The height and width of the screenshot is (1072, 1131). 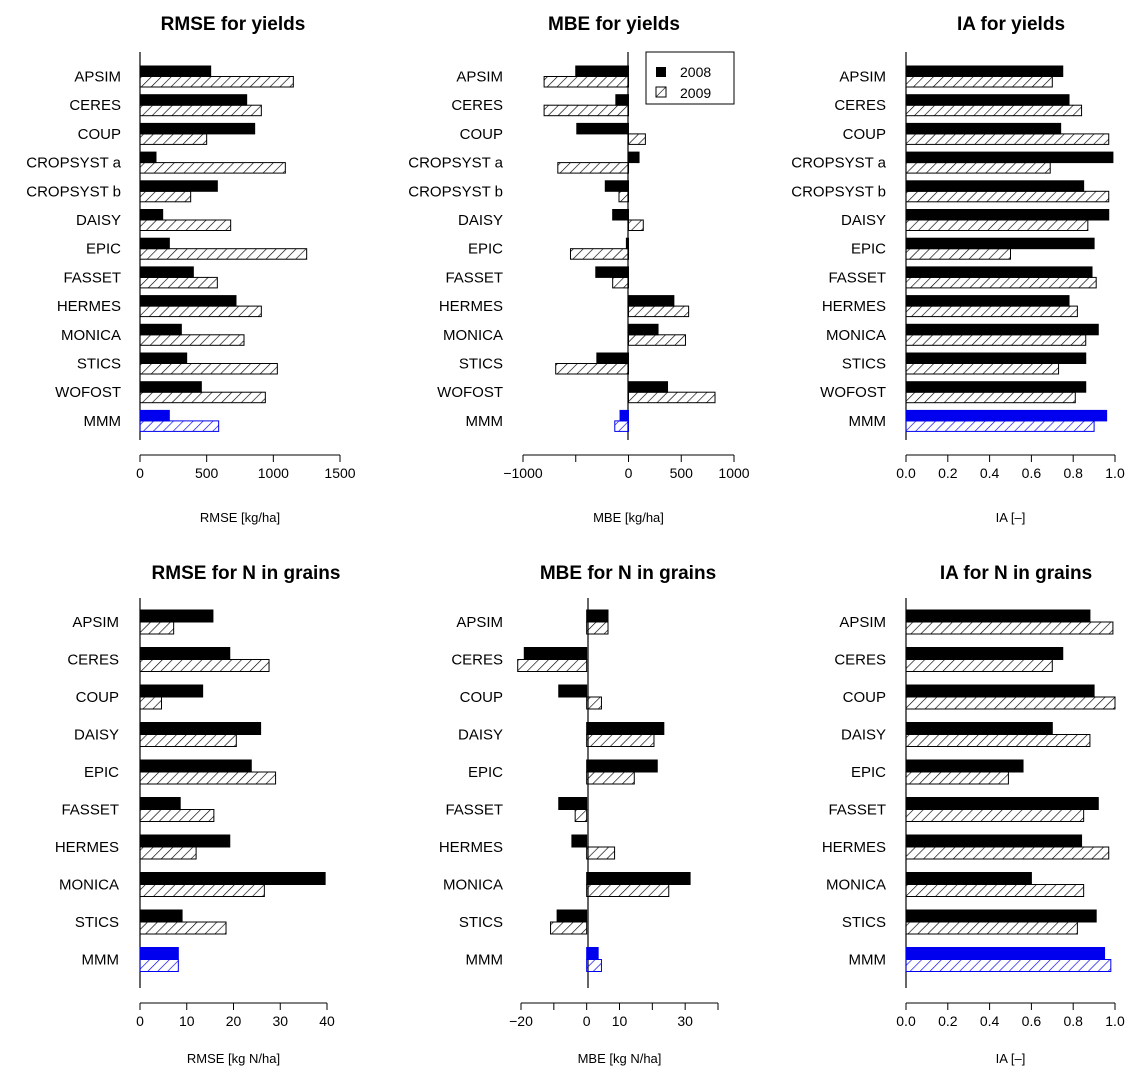 I want to click on x-tick-label: 40, so click(x=327, y=1021).